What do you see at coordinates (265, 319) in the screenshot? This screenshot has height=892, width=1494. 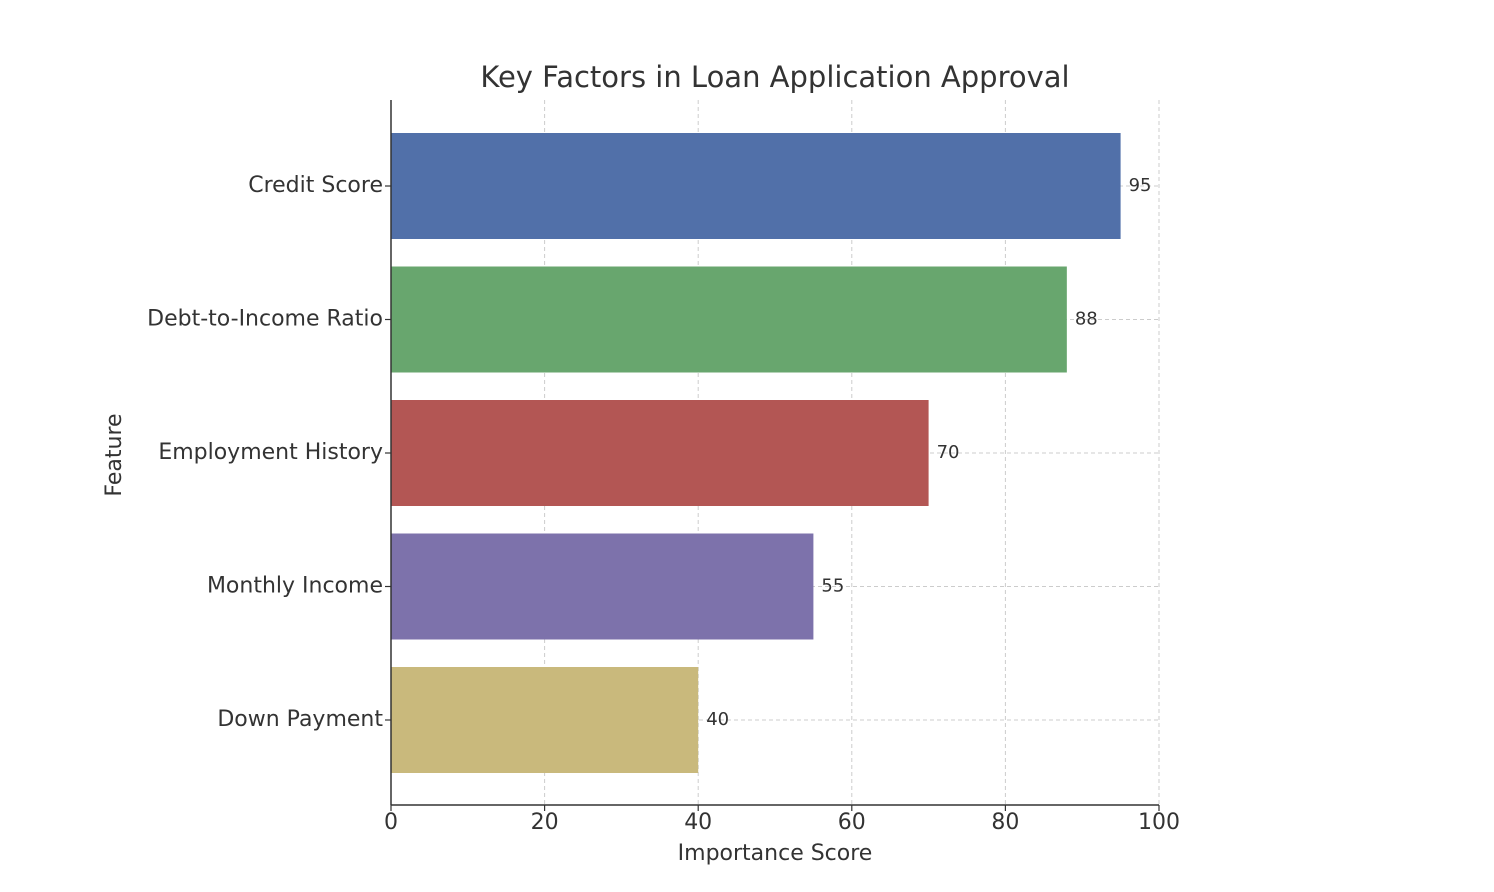 I see `y-tick-label: Debt-to-Income Ratio` at bounding box center [265, 319].